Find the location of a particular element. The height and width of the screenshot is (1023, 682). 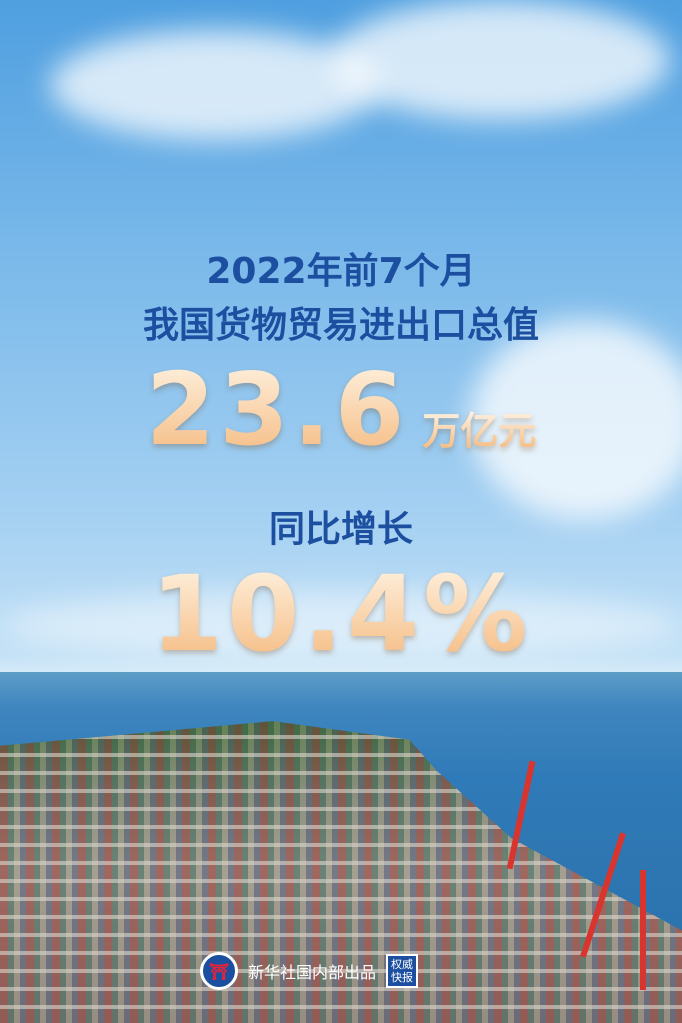

total-value: 23.6 is located at coordinates (277, 409).